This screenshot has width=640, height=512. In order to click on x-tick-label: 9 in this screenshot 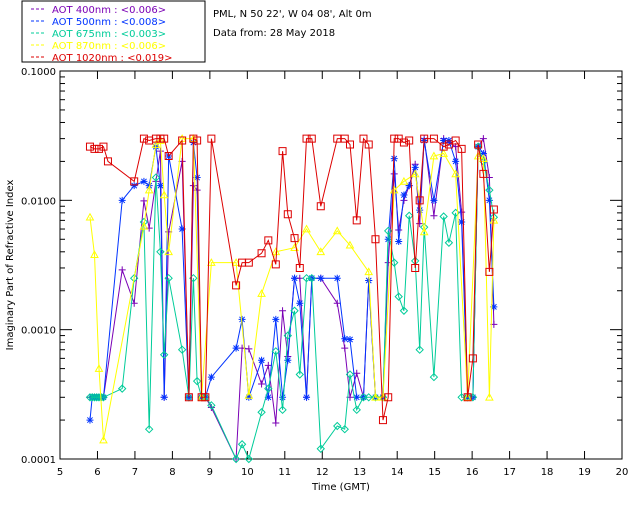, I will do `click(210, 472)`.